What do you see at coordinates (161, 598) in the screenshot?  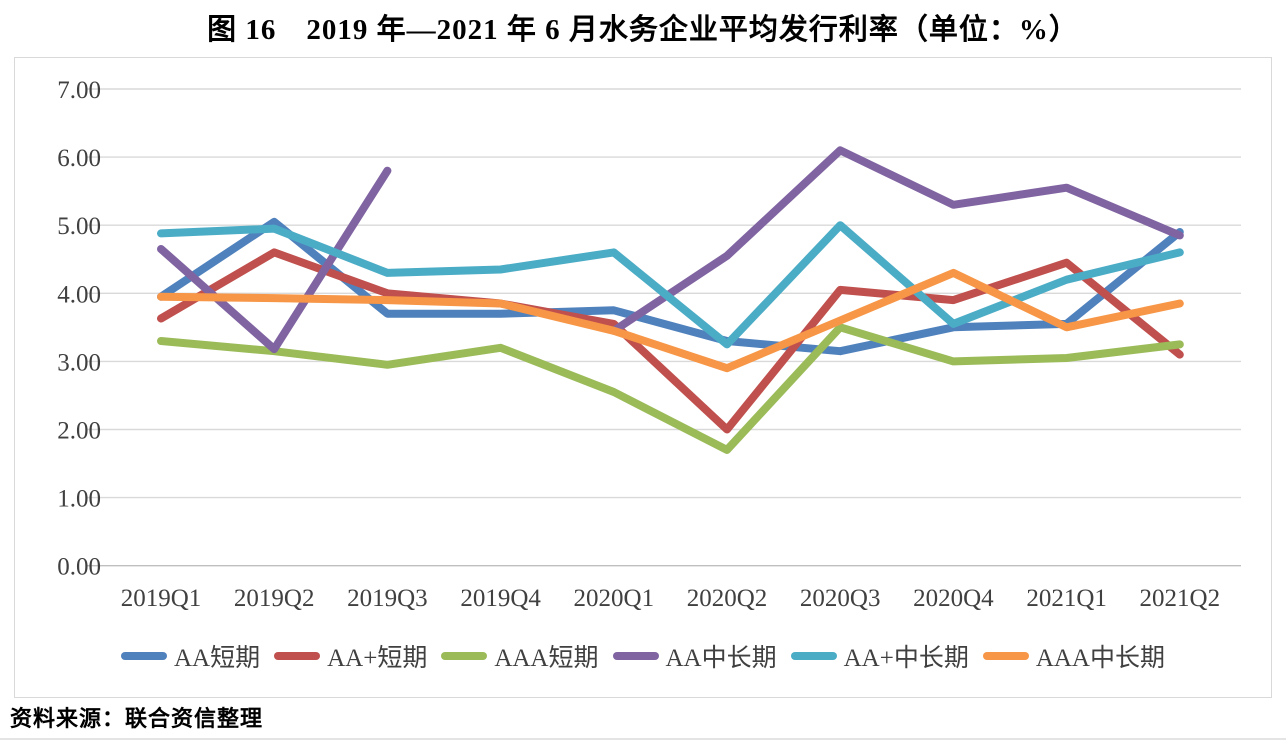 I see `x-tick-label: 2019Q1` at bounding box center [161, 598].